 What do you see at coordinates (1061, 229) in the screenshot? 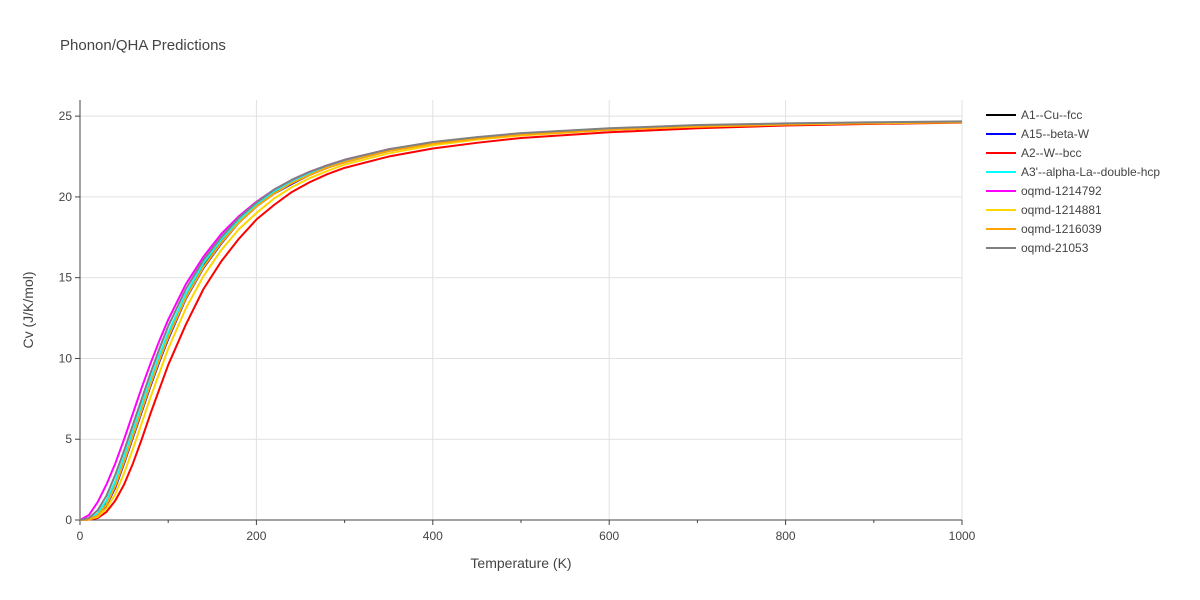
I see `legend-label: oqmd-1216039` at bounding box center [1061, 229].